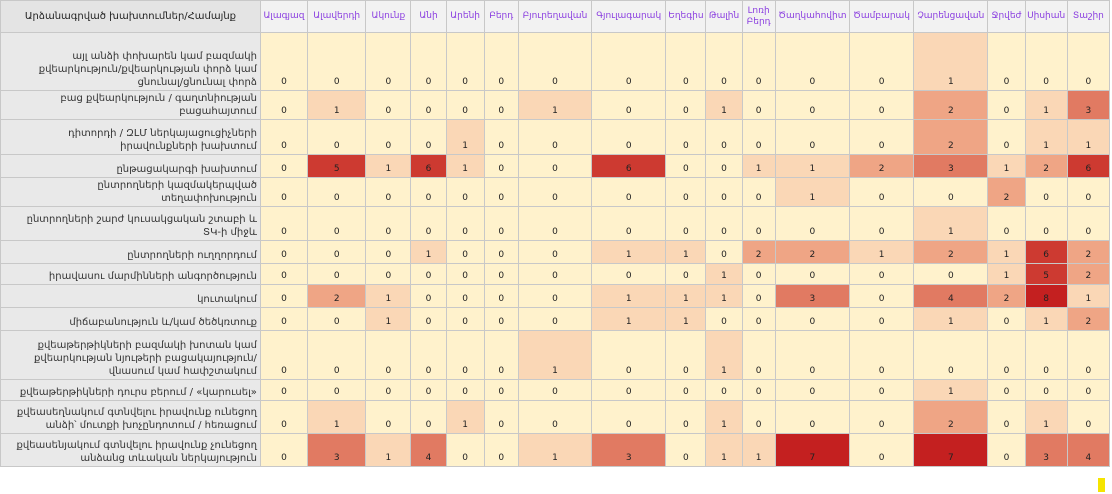  What do you see at coordinates (501, 16) in the screenshot?
I see `column-header: Բերդ` at bounding box center [501, 16].